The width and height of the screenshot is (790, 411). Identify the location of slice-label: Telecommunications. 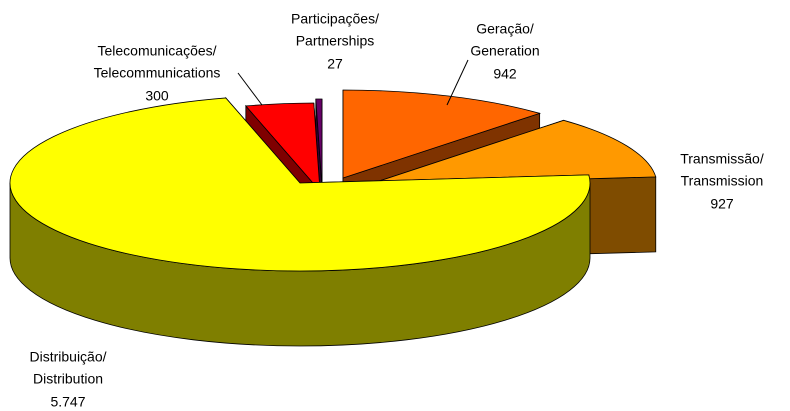
(157, 73).